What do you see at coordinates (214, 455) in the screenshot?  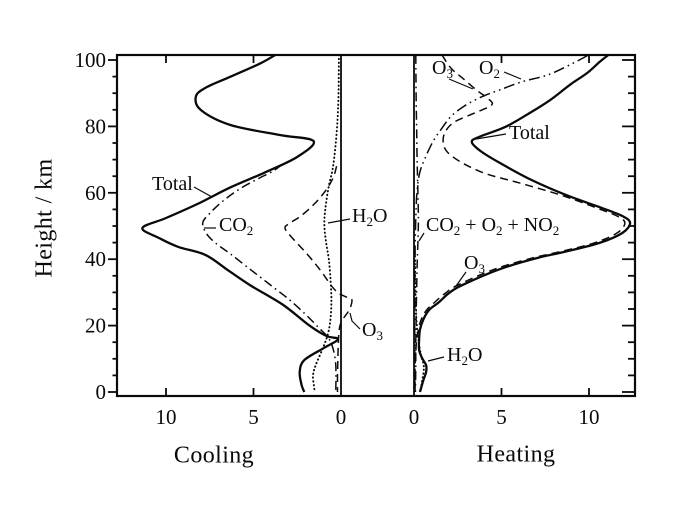 I see `cooling-axis-title: Cooling` at bounding box center [214, 455].